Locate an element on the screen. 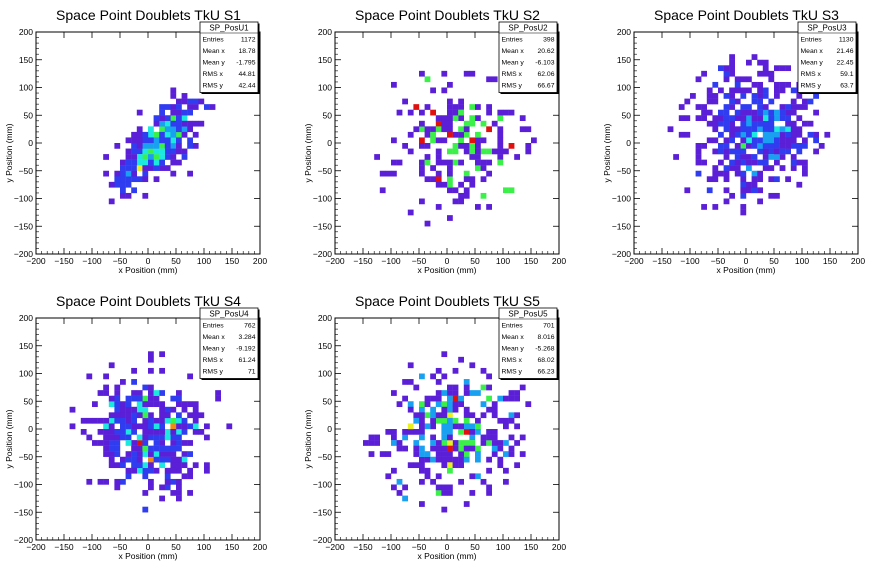 Image resolution: width=896 pixels, height=574 pixels. x-tick-label: −150 is located at coordinates (661, 261).